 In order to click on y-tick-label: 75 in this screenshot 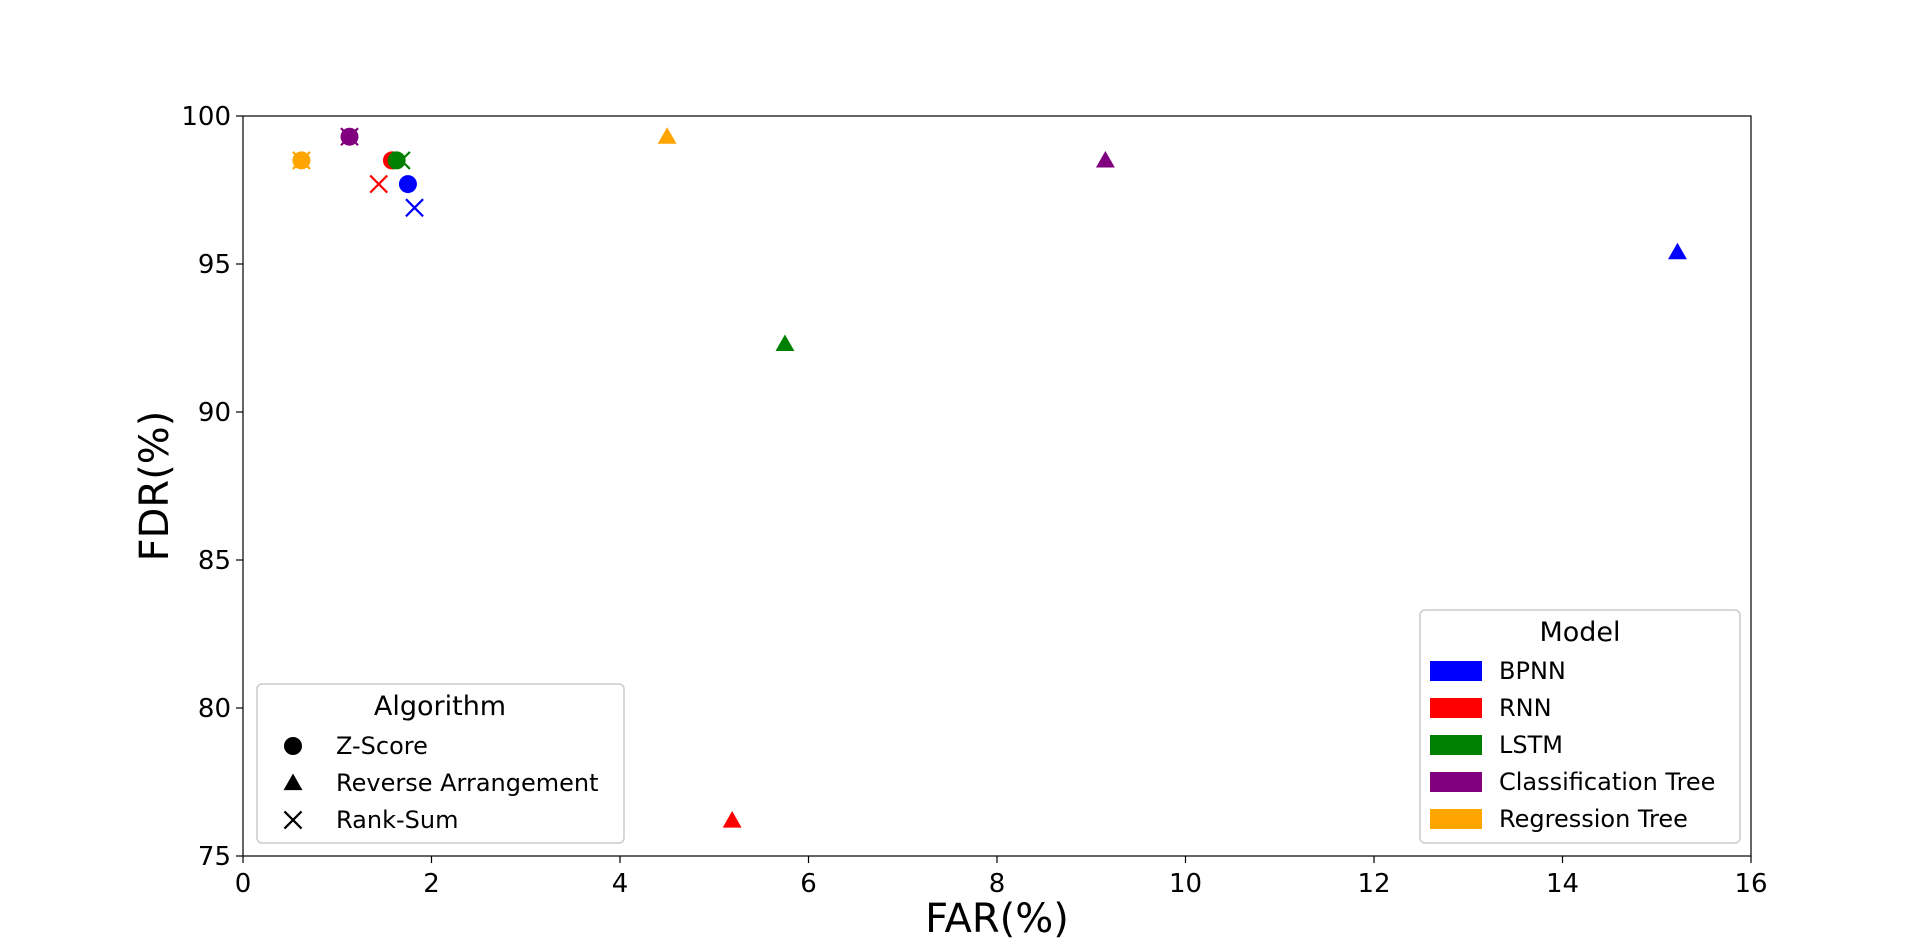, I will do `click(214, 857)`.